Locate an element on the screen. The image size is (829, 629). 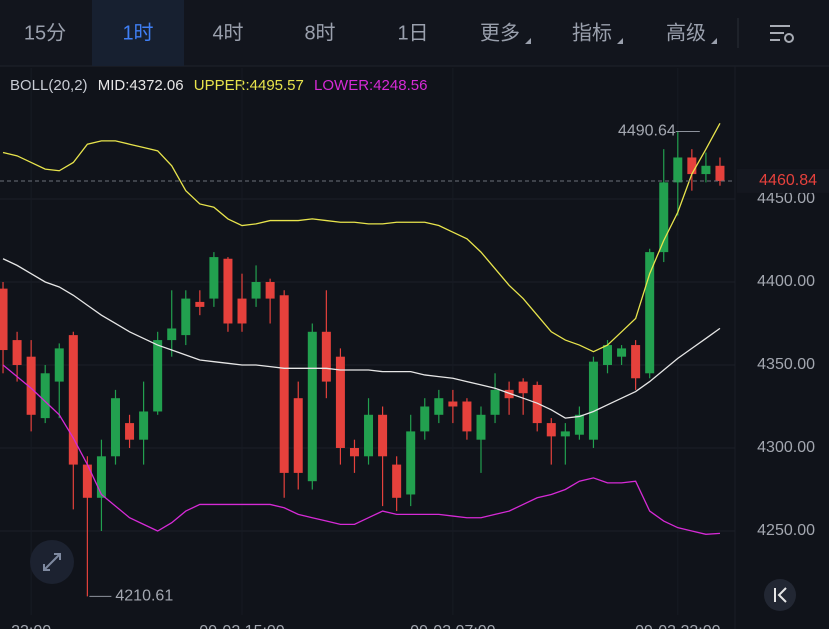
tab: 1时 is located at coordinates (137, 32).